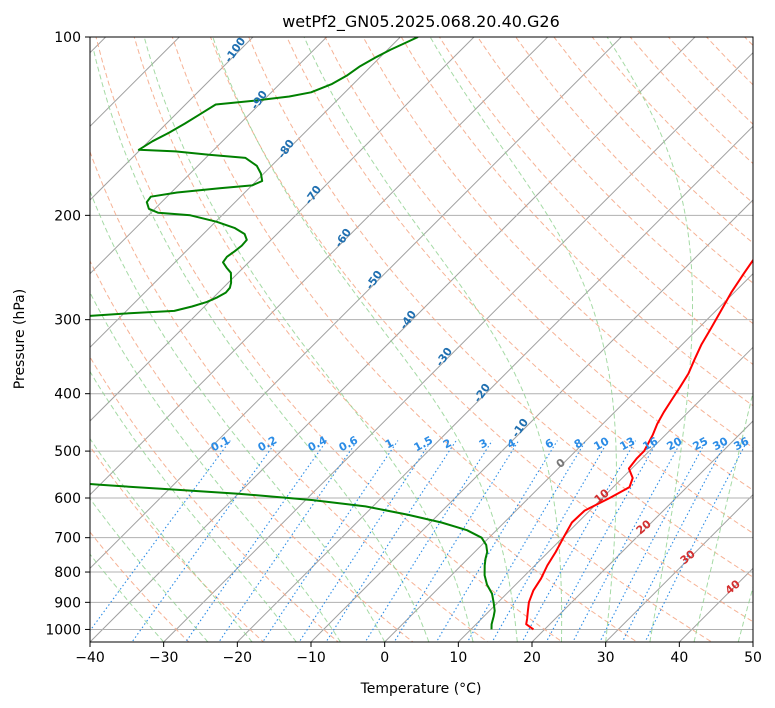 This screenshot has height=708, width=775. What do you see at coordinates (742, 443) in the screenshot?
I see `mixing-ratio-label: 36` at bounding box center [742, 443].